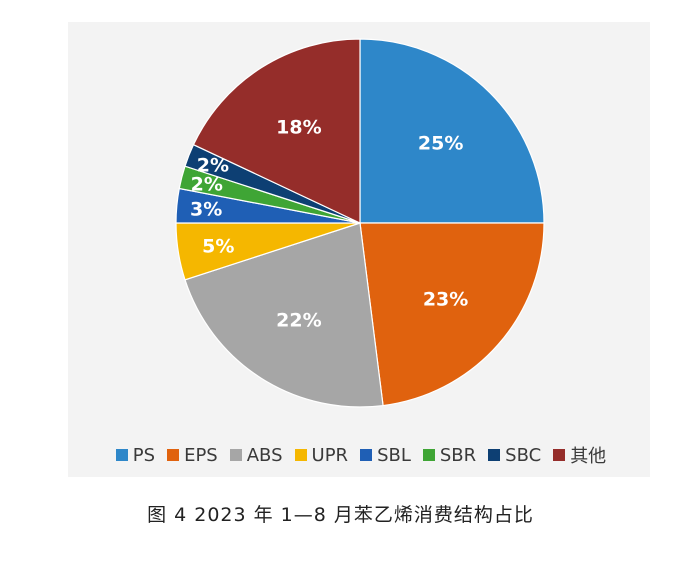 The width and height of the screenshot is (681, 569). I want to click on pie-slice-ABS, so click(284, 315).